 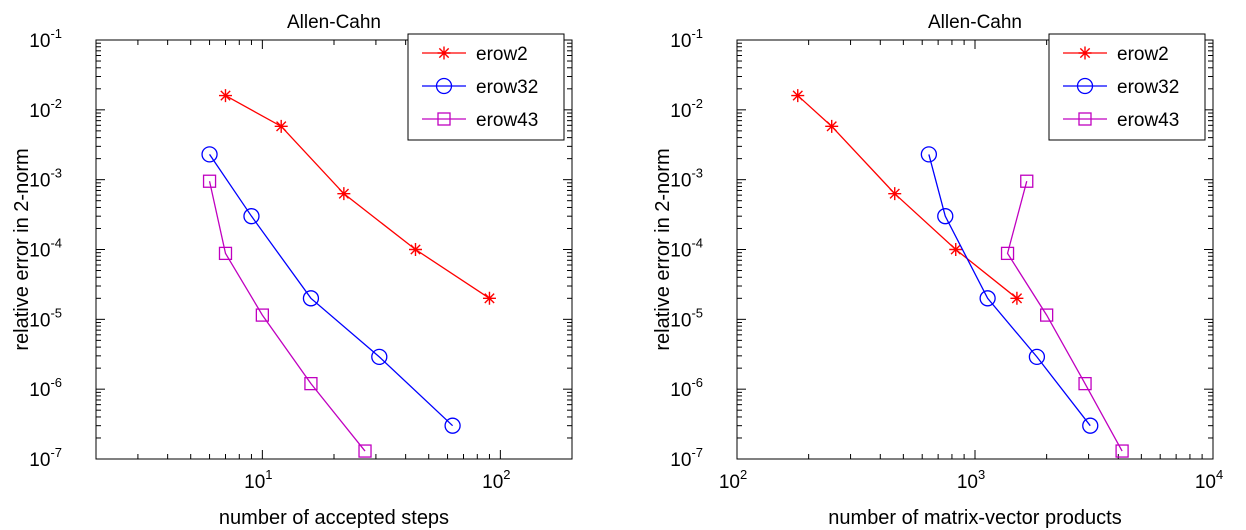 I want to click on x-tick-label: 10⁴, so click(x=1209, y=480).